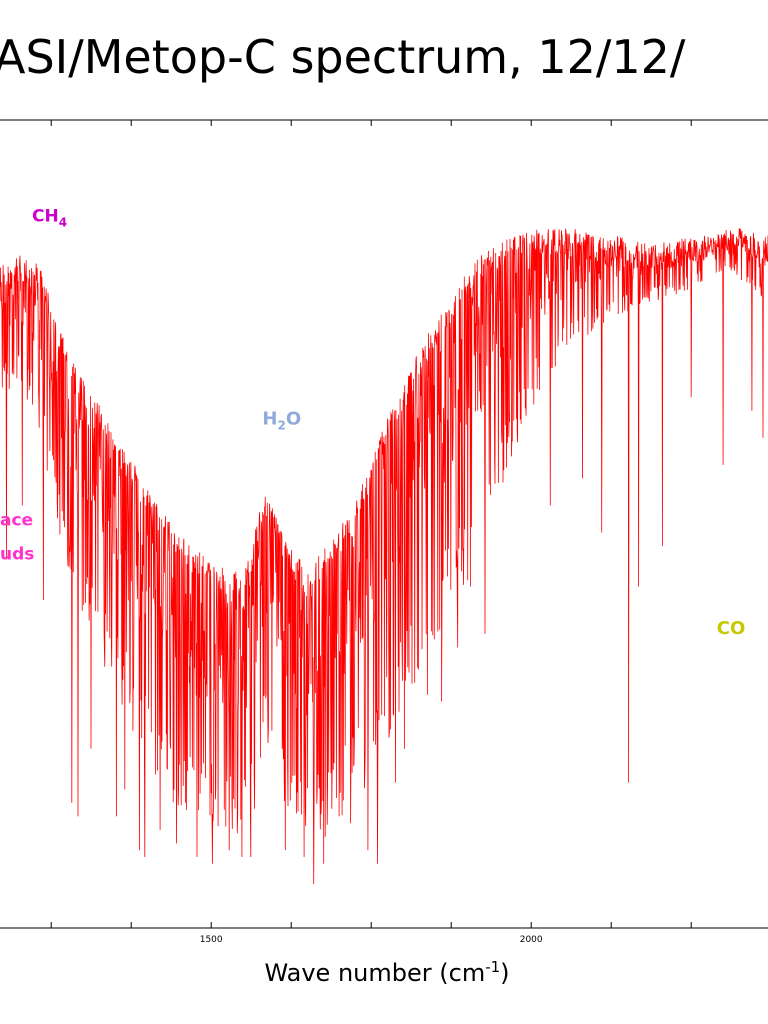  I want to click on annotation-subscript: 2, so click(281, 425).